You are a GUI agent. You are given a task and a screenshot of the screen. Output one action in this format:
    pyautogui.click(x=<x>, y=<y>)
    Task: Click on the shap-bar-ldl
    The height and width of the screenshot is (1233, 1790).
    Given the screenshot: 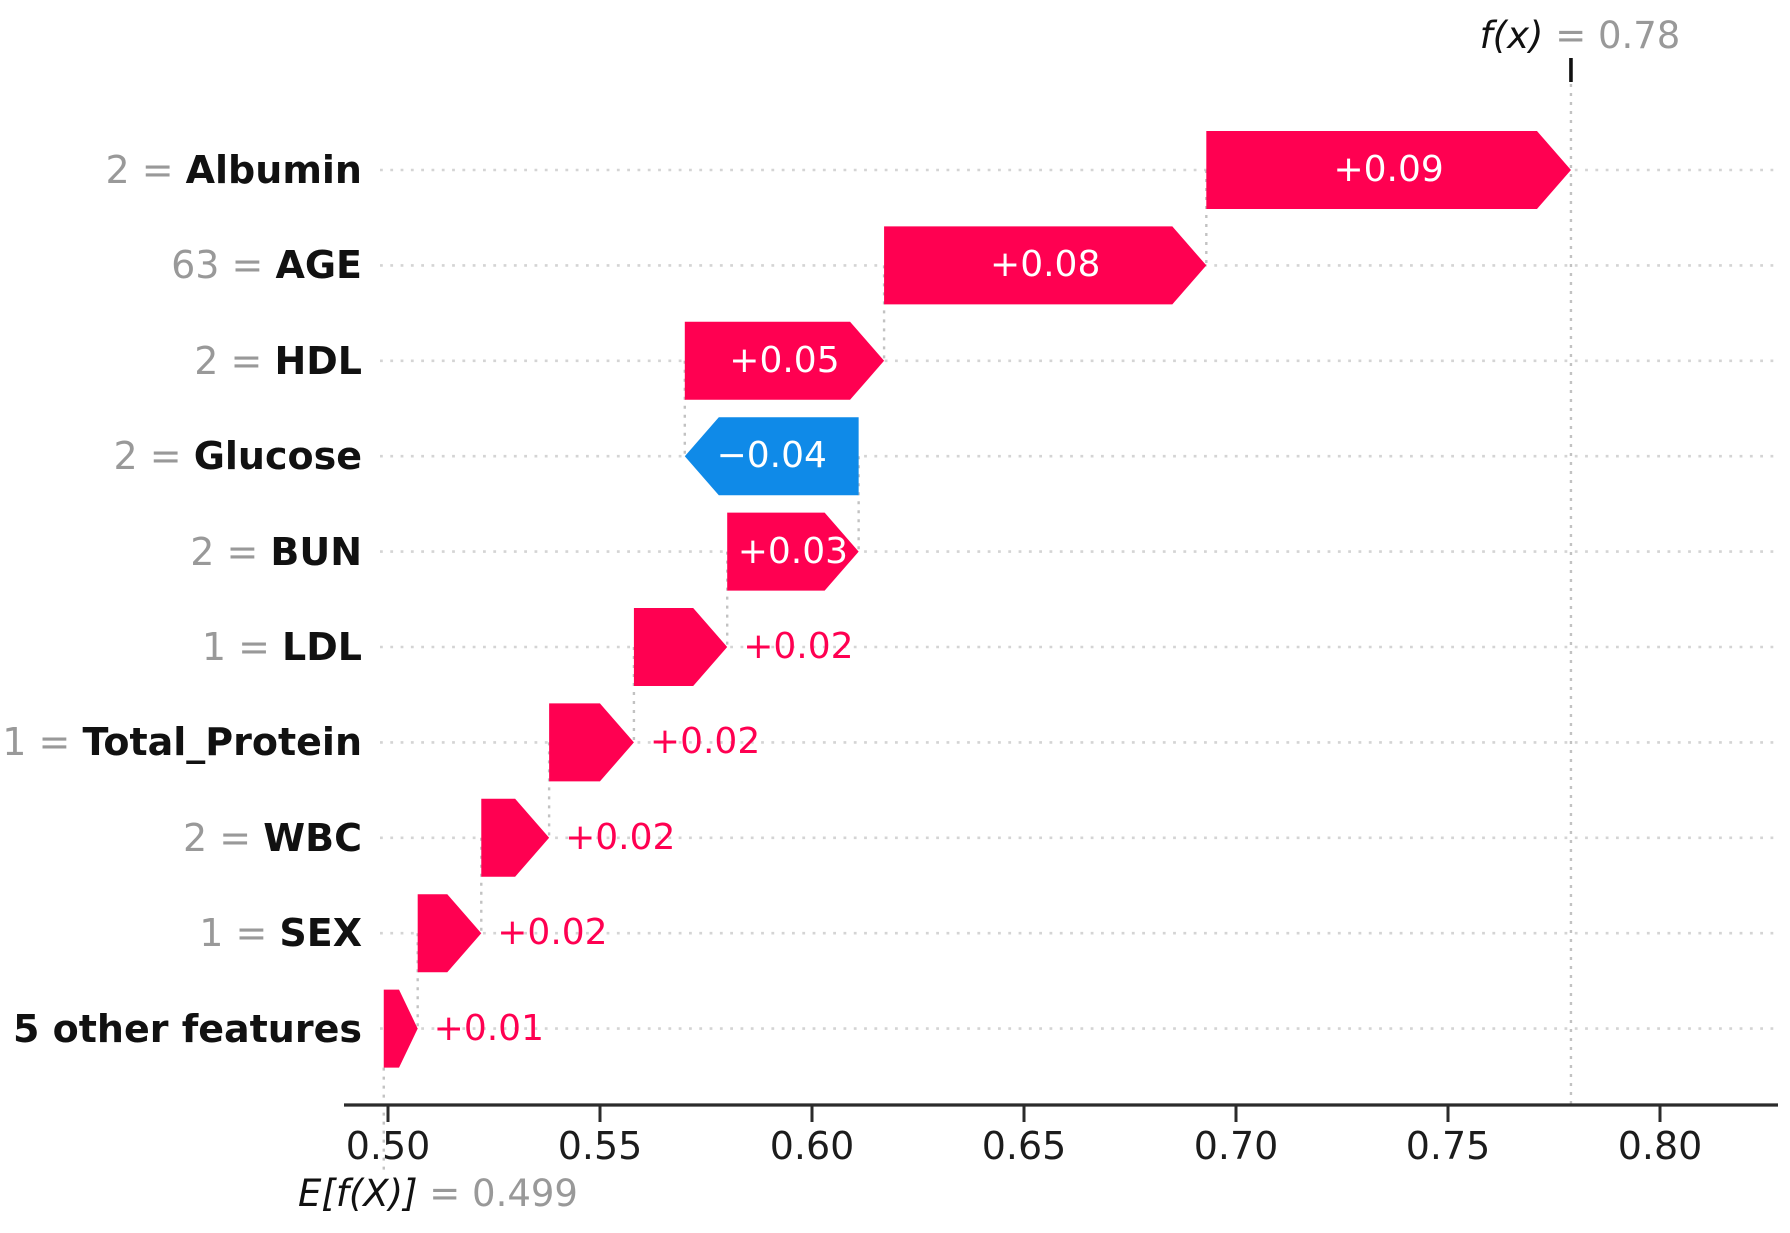 What is the action you would take?
    pyautogui.click(x=680, y=647)
    